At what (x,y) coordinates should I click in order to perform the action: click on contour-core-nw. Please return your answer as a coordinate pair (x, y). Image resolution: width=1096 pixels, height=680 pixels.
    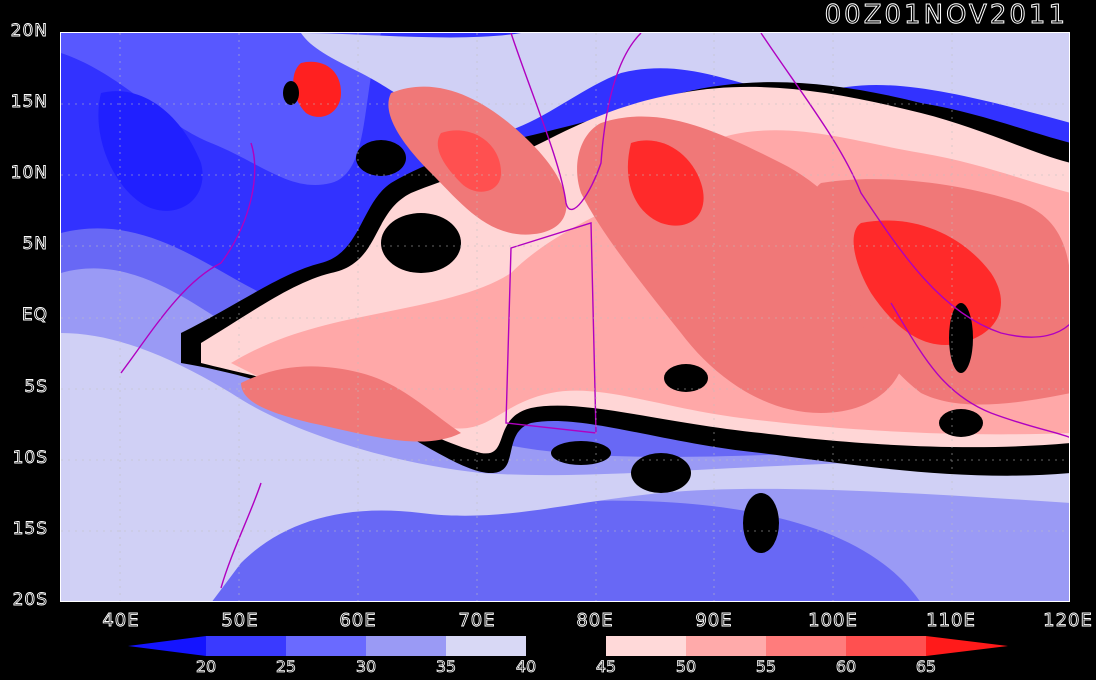
    Looking at the image, I should click on (317, 89).